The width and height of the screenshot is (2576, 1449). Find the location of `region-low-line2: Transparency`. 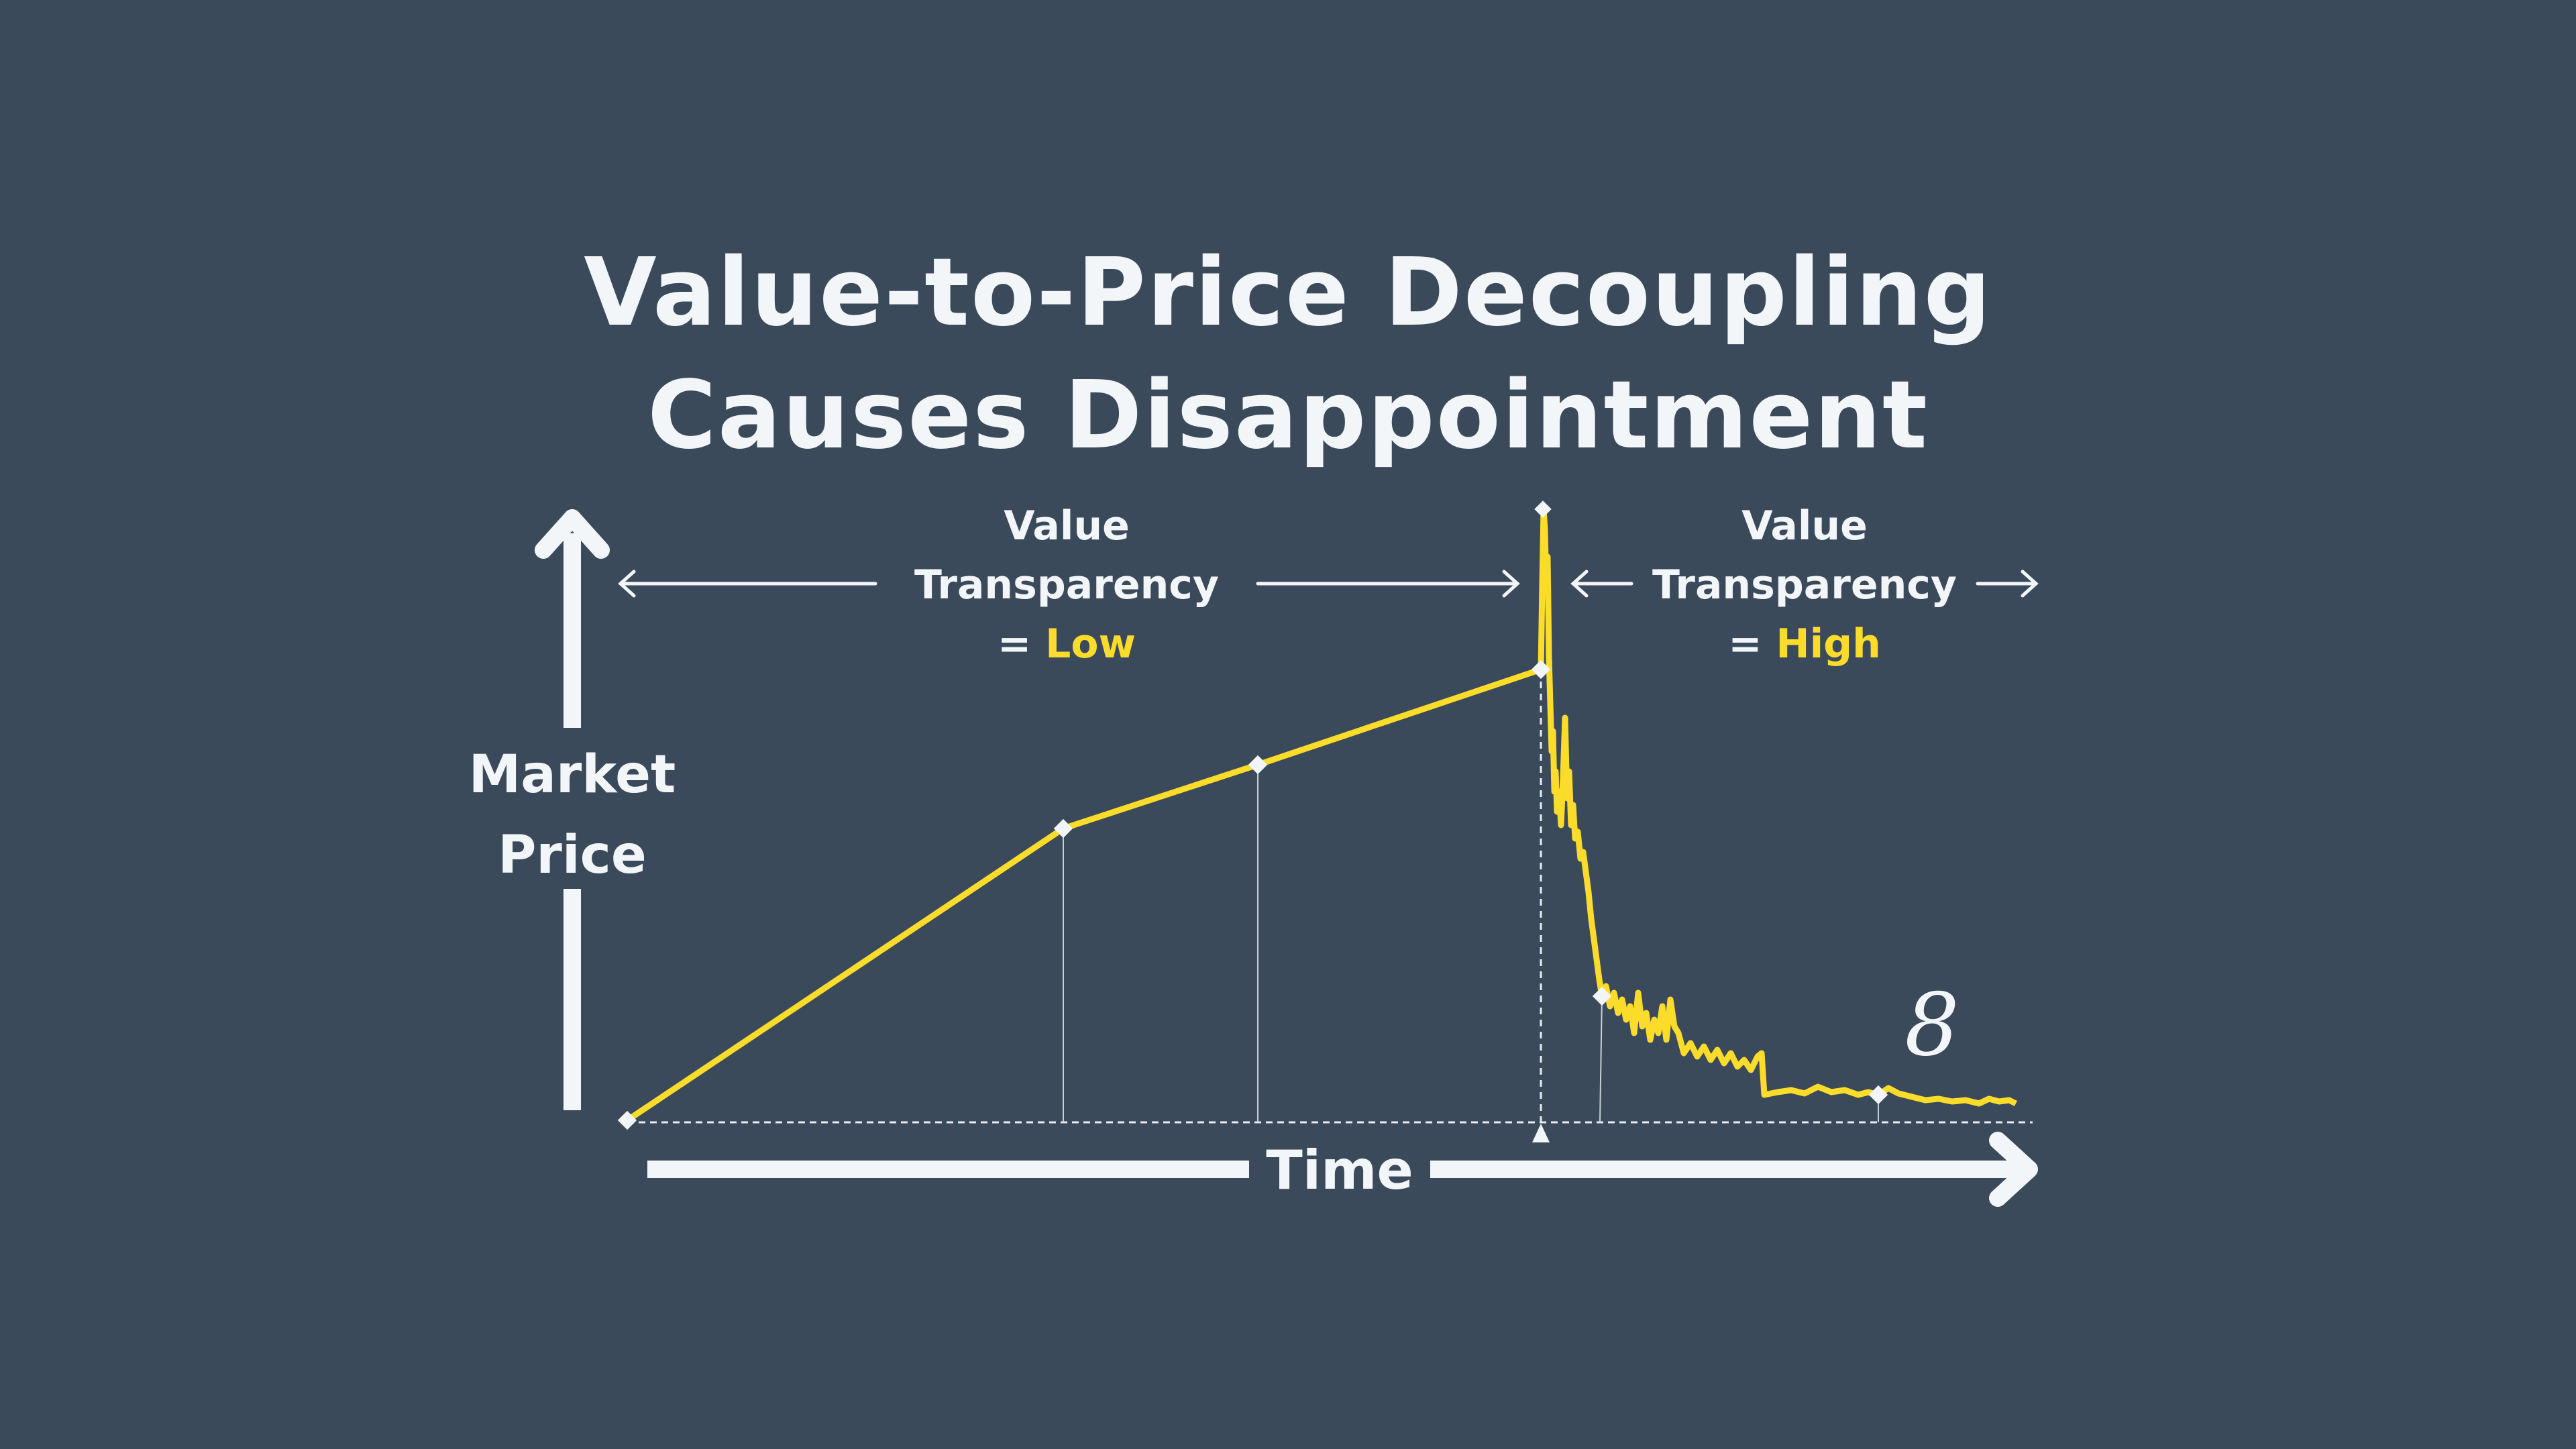

region-low-line2: Transparency is located at coordinates (1066, 584).